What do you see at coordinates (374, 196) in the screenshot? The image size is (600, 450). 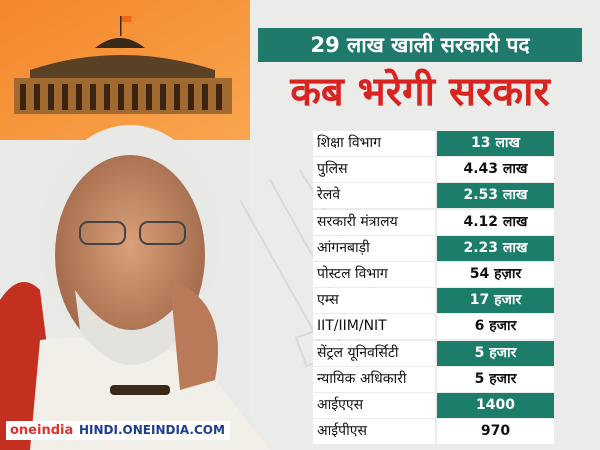 I see `department: रेलवे` at bounding box center [374, 196].